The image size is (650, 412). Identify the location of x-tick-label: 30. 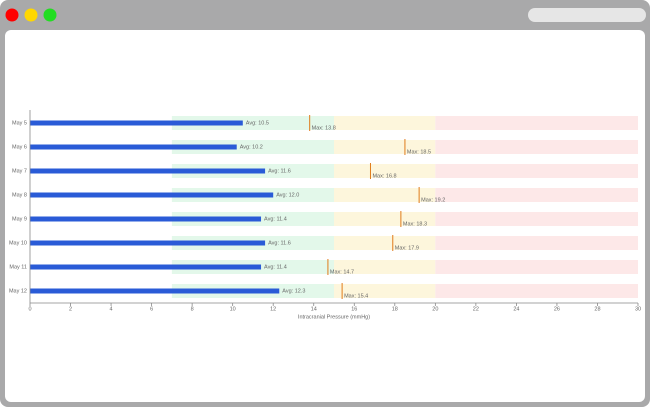
(638, 309).